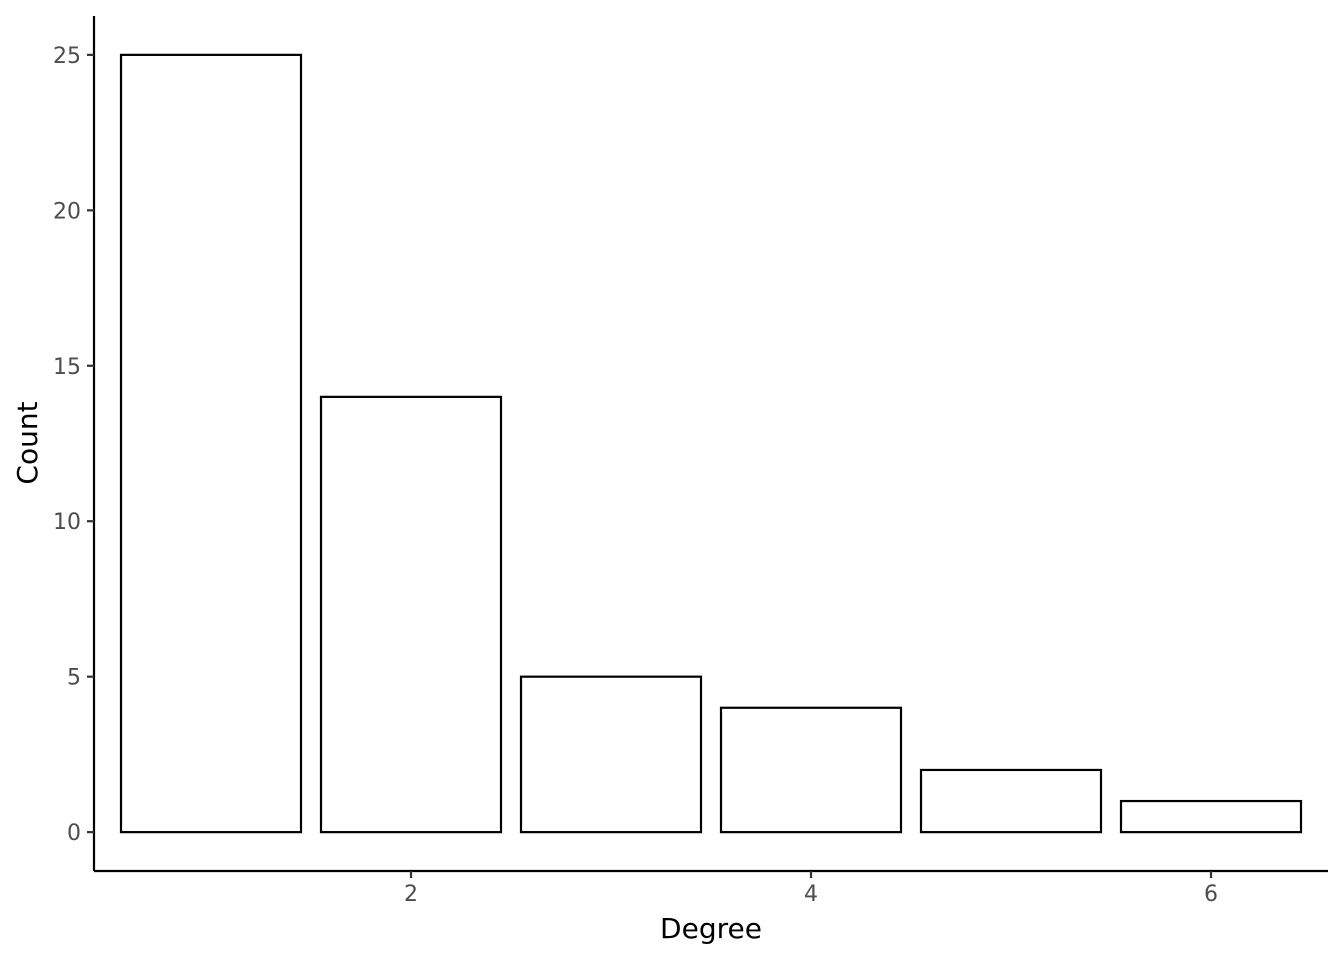 The height and width of the screenshot is (960, 1344). Describe the element at coordinates (74, 833) in the screenshot. I see `y-tick-label: 0` at that location.